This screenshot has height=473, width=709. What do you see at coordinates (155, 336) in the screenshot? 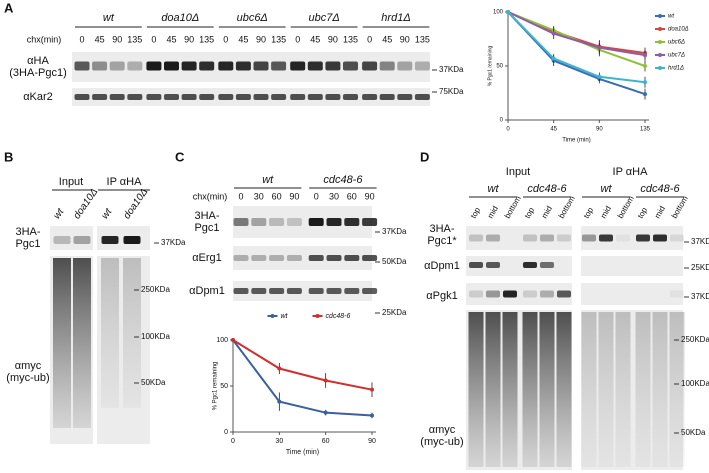
I see `size-marker: 100KDa` at bounding box center [155, 336].